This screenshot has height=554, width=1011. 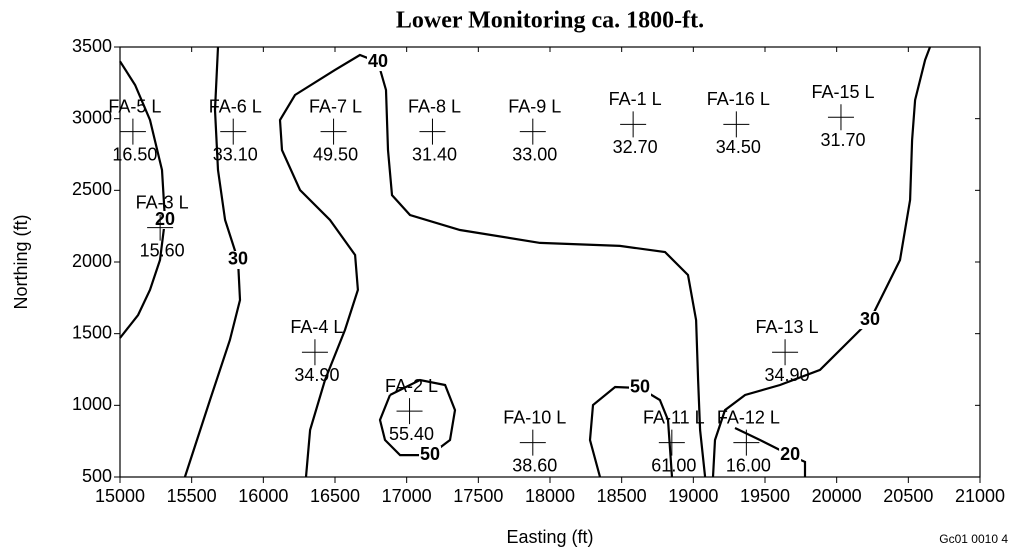 What do you see at coordinates (549, 537) in the screenshot?
I see `x-axis-label: Easting (ft)` at bounding box center [549, 537].